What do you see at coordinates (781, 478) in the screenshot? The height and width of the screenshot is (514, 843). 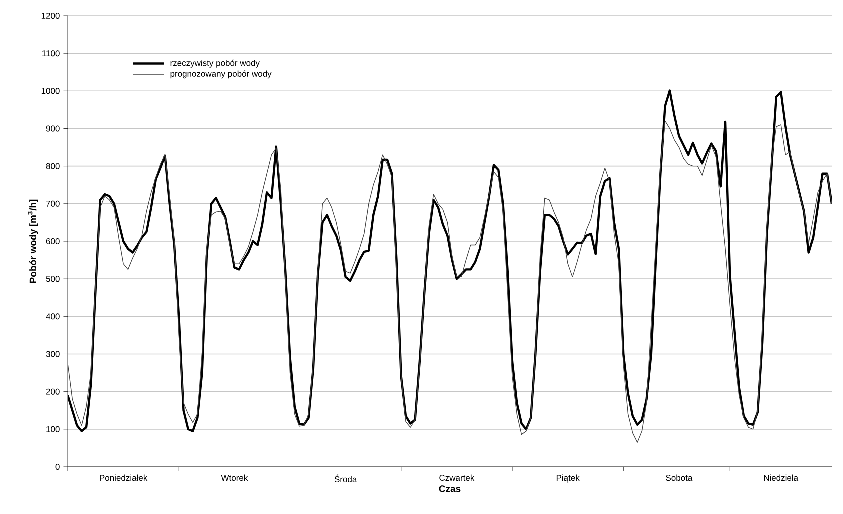 I see `x-tick-label: Niedziela` at bounding box center [781, 478].